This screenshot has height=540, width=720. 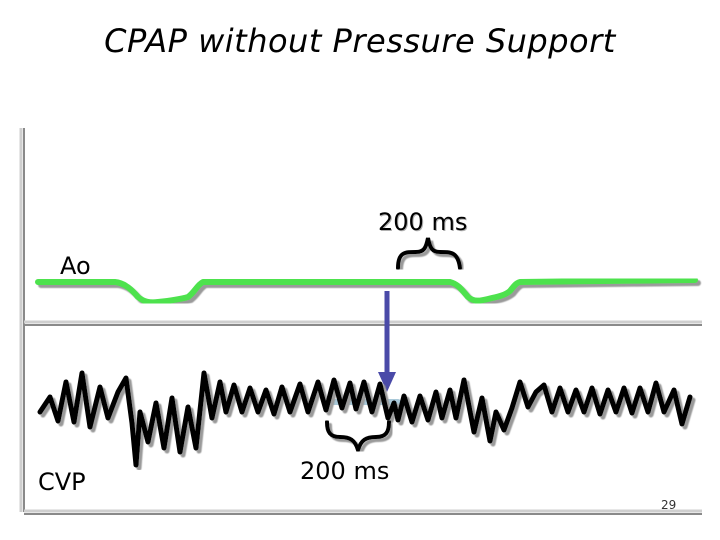 What do you see at coordinates (669, 505) in the screenshot?
I see `page-number: 29` at bounding box center [669, 505].